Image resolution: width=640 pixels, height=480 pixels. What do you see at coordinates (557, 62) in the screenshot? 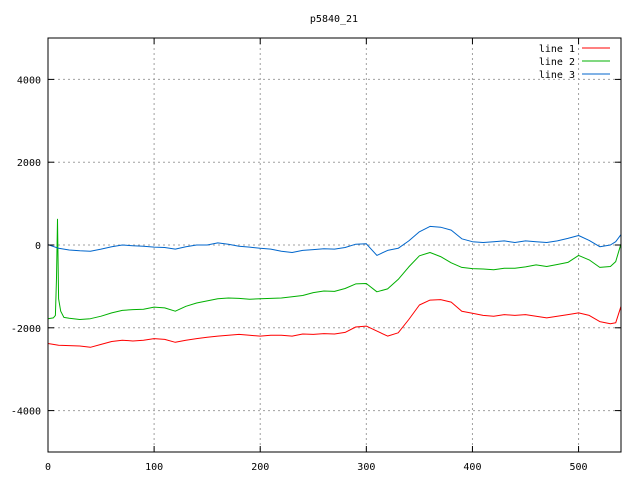
I see `legend-label-2: line 2` at bounding box center [557, 62].